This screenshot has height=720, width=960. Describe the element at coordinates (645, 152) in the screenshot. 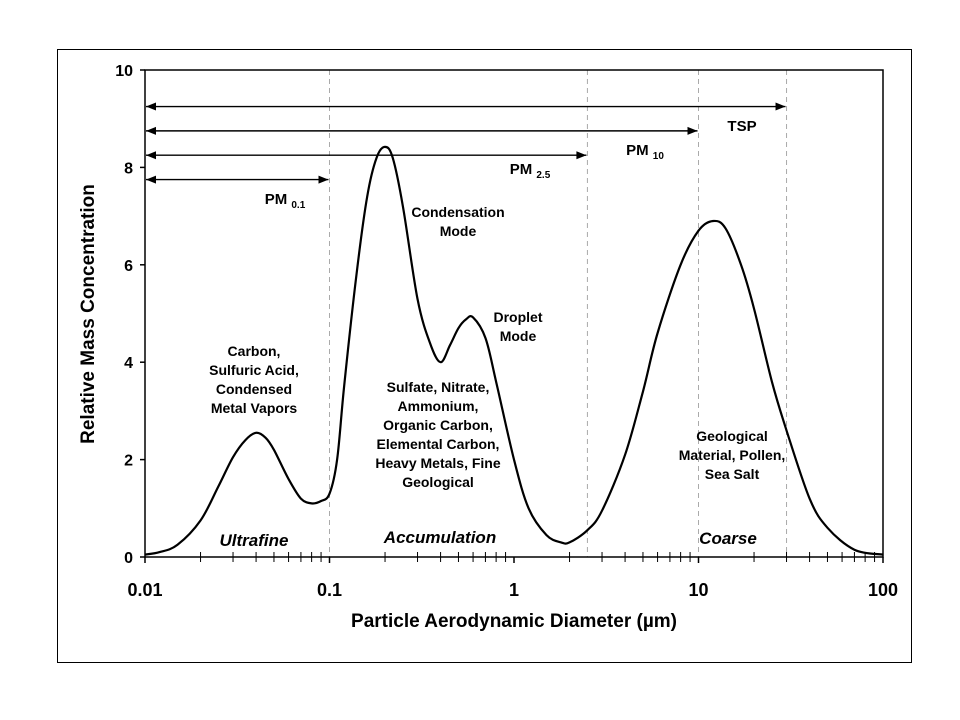

I see `range-label: PM 10` at that location.